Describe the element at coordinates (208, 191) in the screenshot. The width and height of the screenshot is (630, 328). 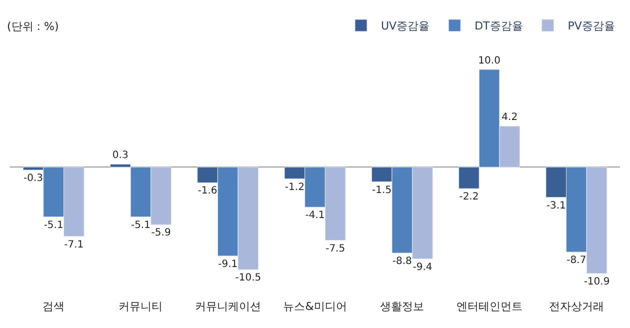
I see `data-label: -1.6` at that location.